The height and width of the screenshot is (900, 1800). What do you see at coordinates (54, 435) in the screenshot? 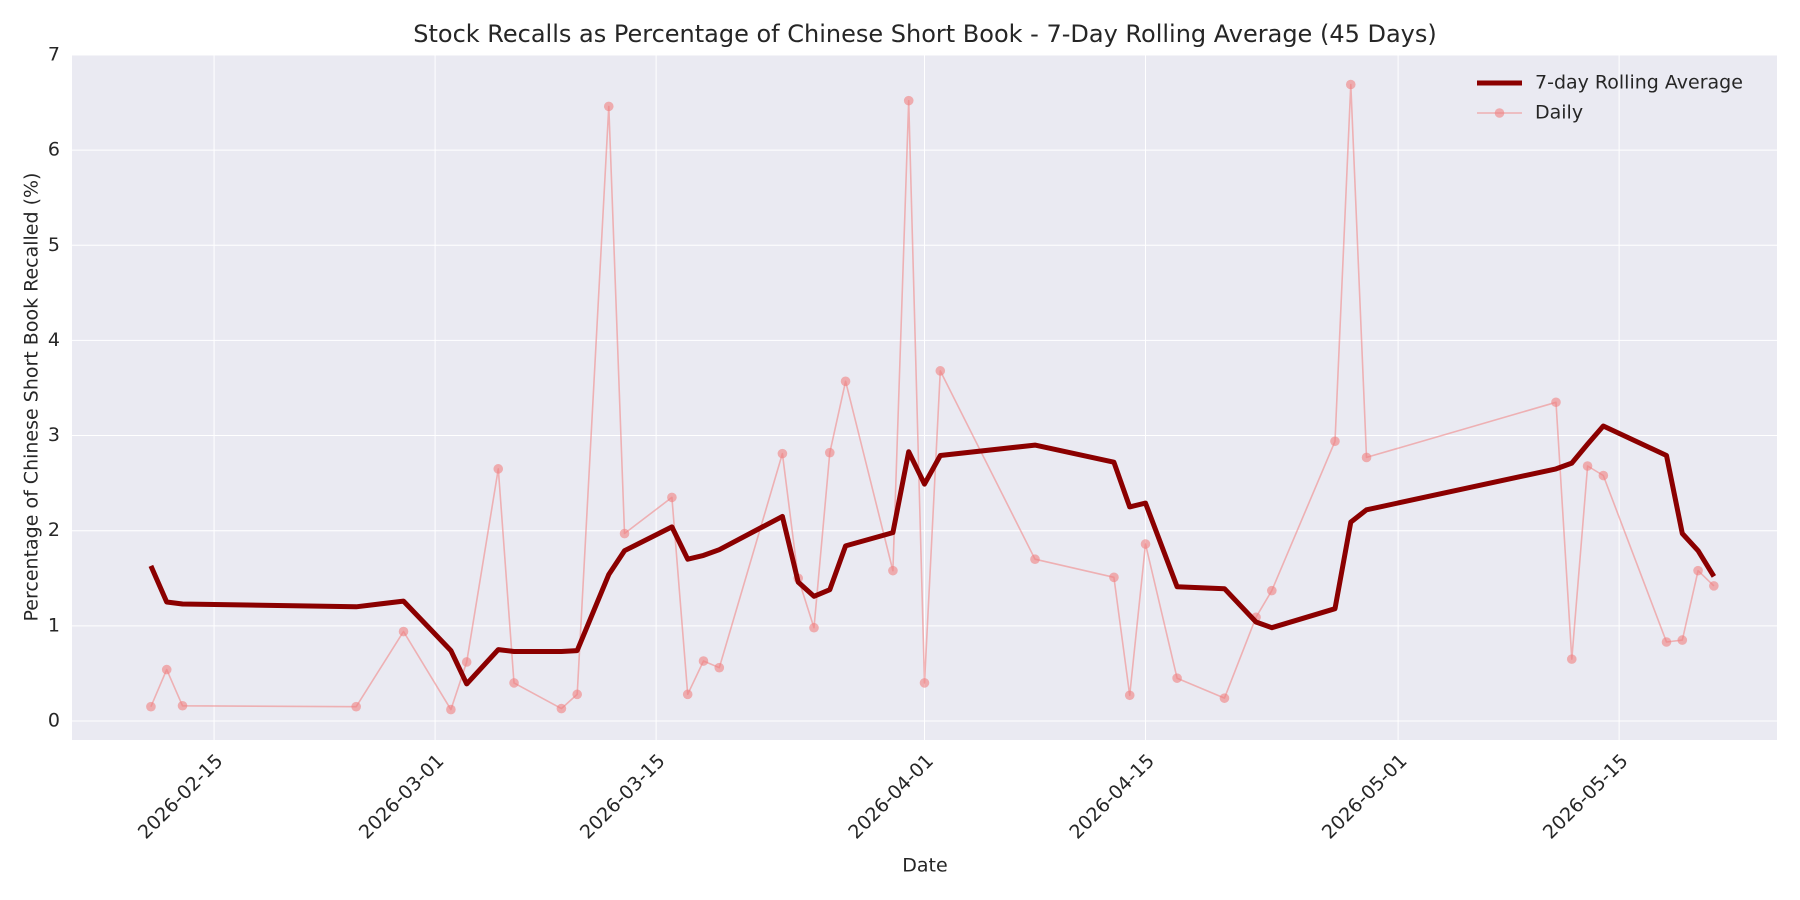
I see `y-tick-label: 3` at bounding box center [54, 435].